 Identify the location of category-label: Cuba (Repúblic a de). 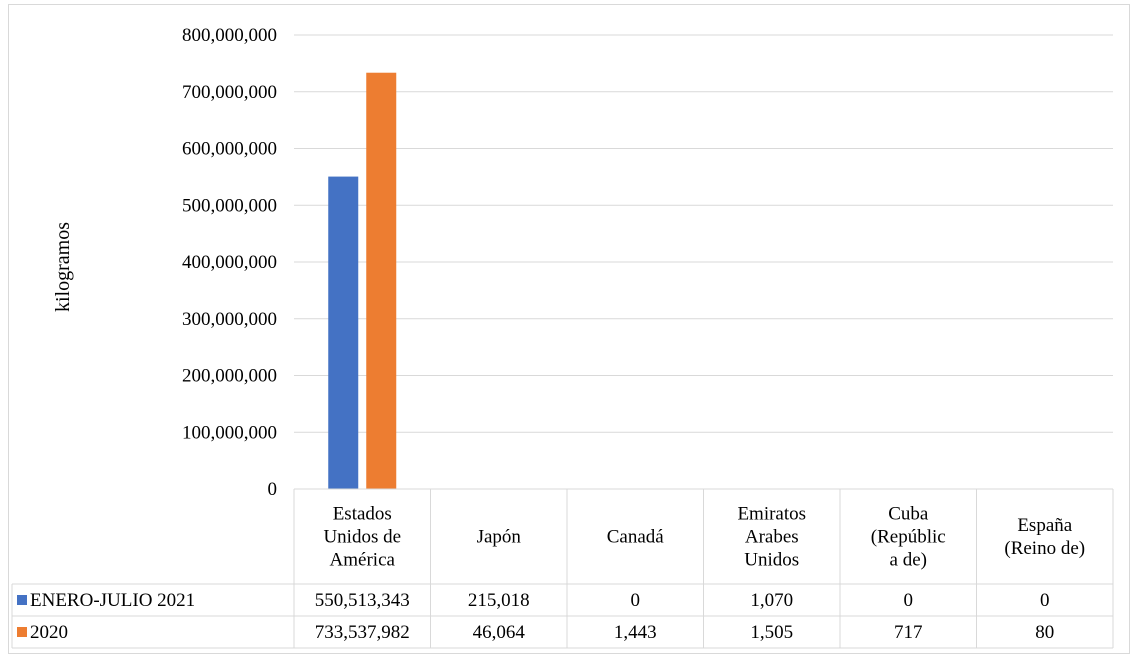
(908, 537).